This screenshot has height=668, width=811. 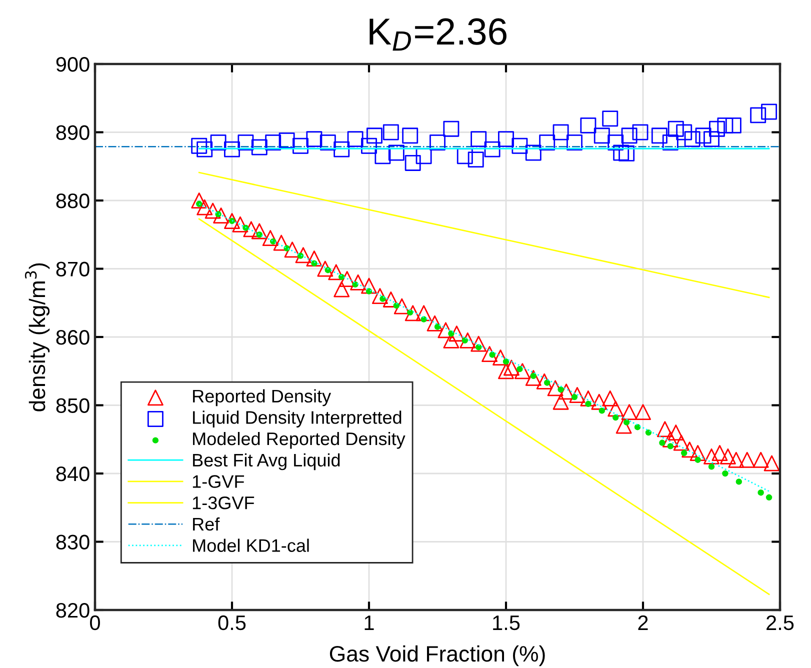 What do you see at coordinates (73, 201) in the screenshot?
I see `y-tick-label: 880` at bounding box center [73, 201].